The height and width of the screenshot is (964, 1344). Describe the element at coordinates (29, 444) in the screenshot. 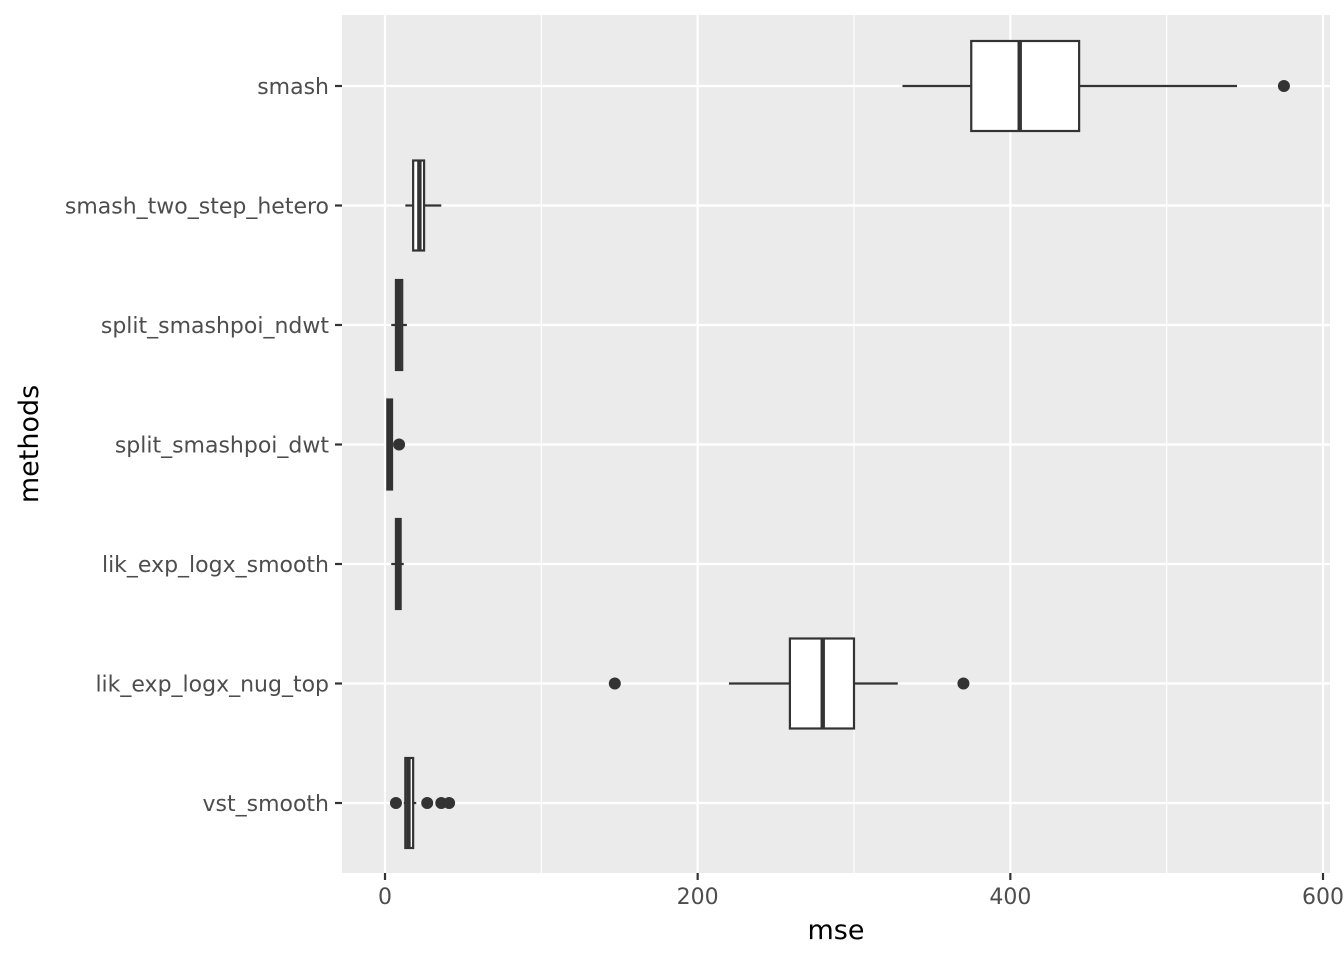

I see `y-axis-title: methods` at that location.